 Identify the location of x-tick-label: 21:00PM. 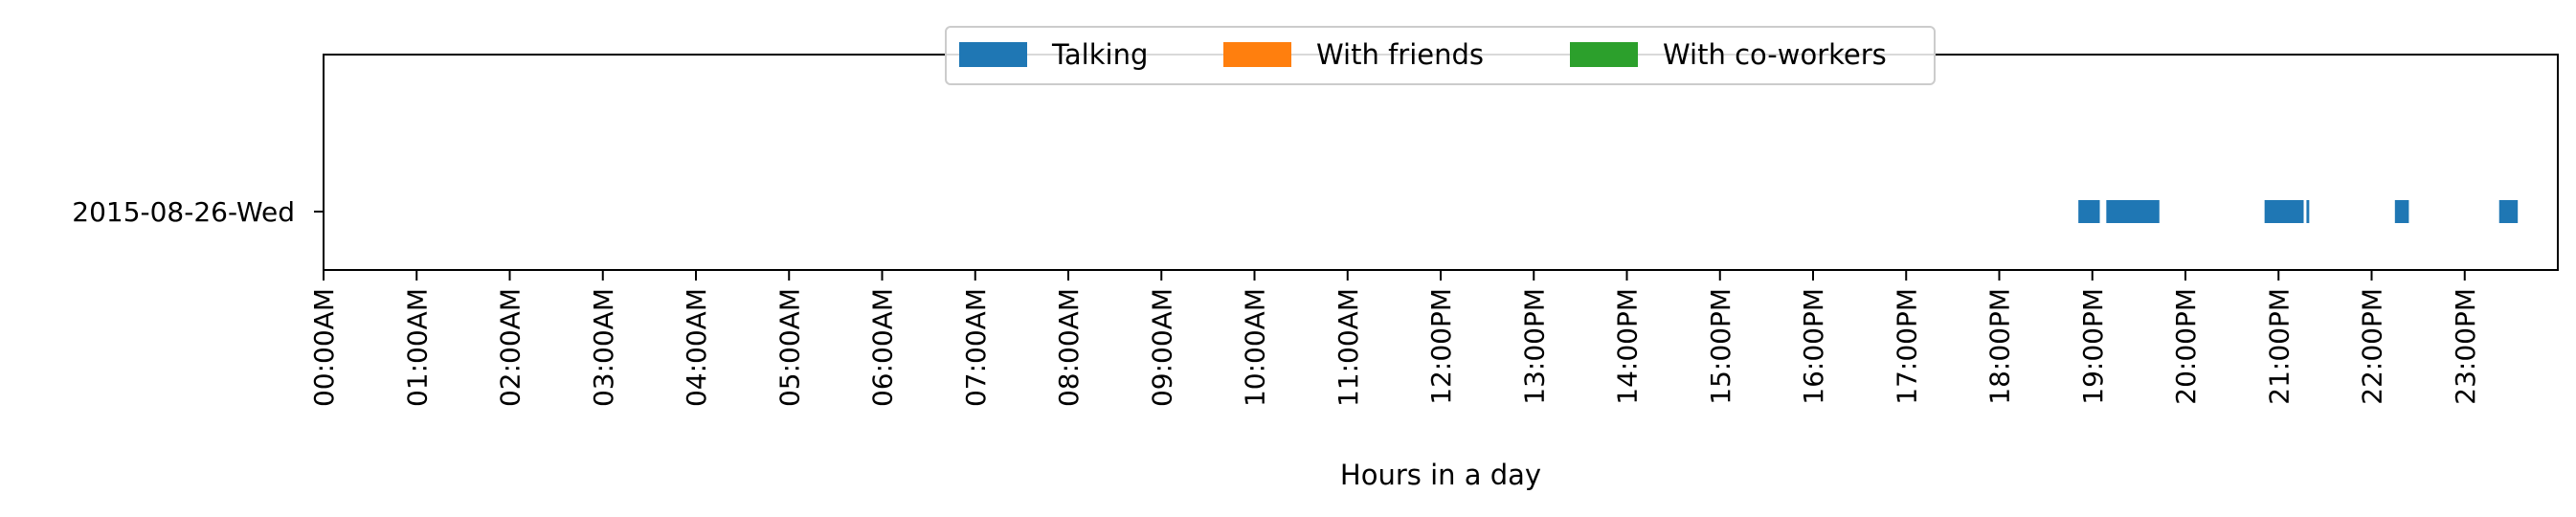
(2279, 346).